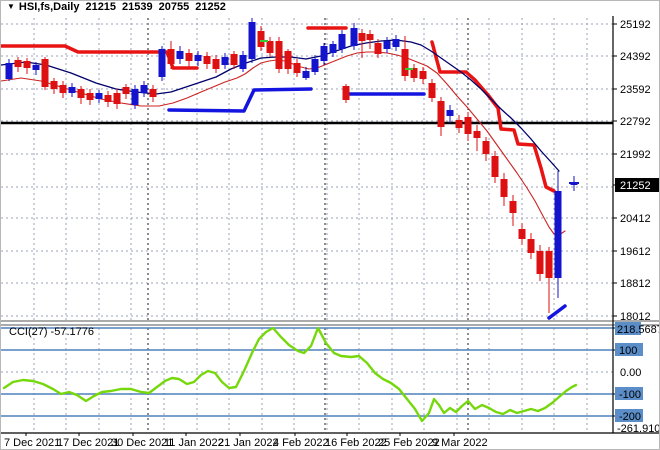  I want to click on date-axis-label: 17 Dec 2021, so click(88, 443).